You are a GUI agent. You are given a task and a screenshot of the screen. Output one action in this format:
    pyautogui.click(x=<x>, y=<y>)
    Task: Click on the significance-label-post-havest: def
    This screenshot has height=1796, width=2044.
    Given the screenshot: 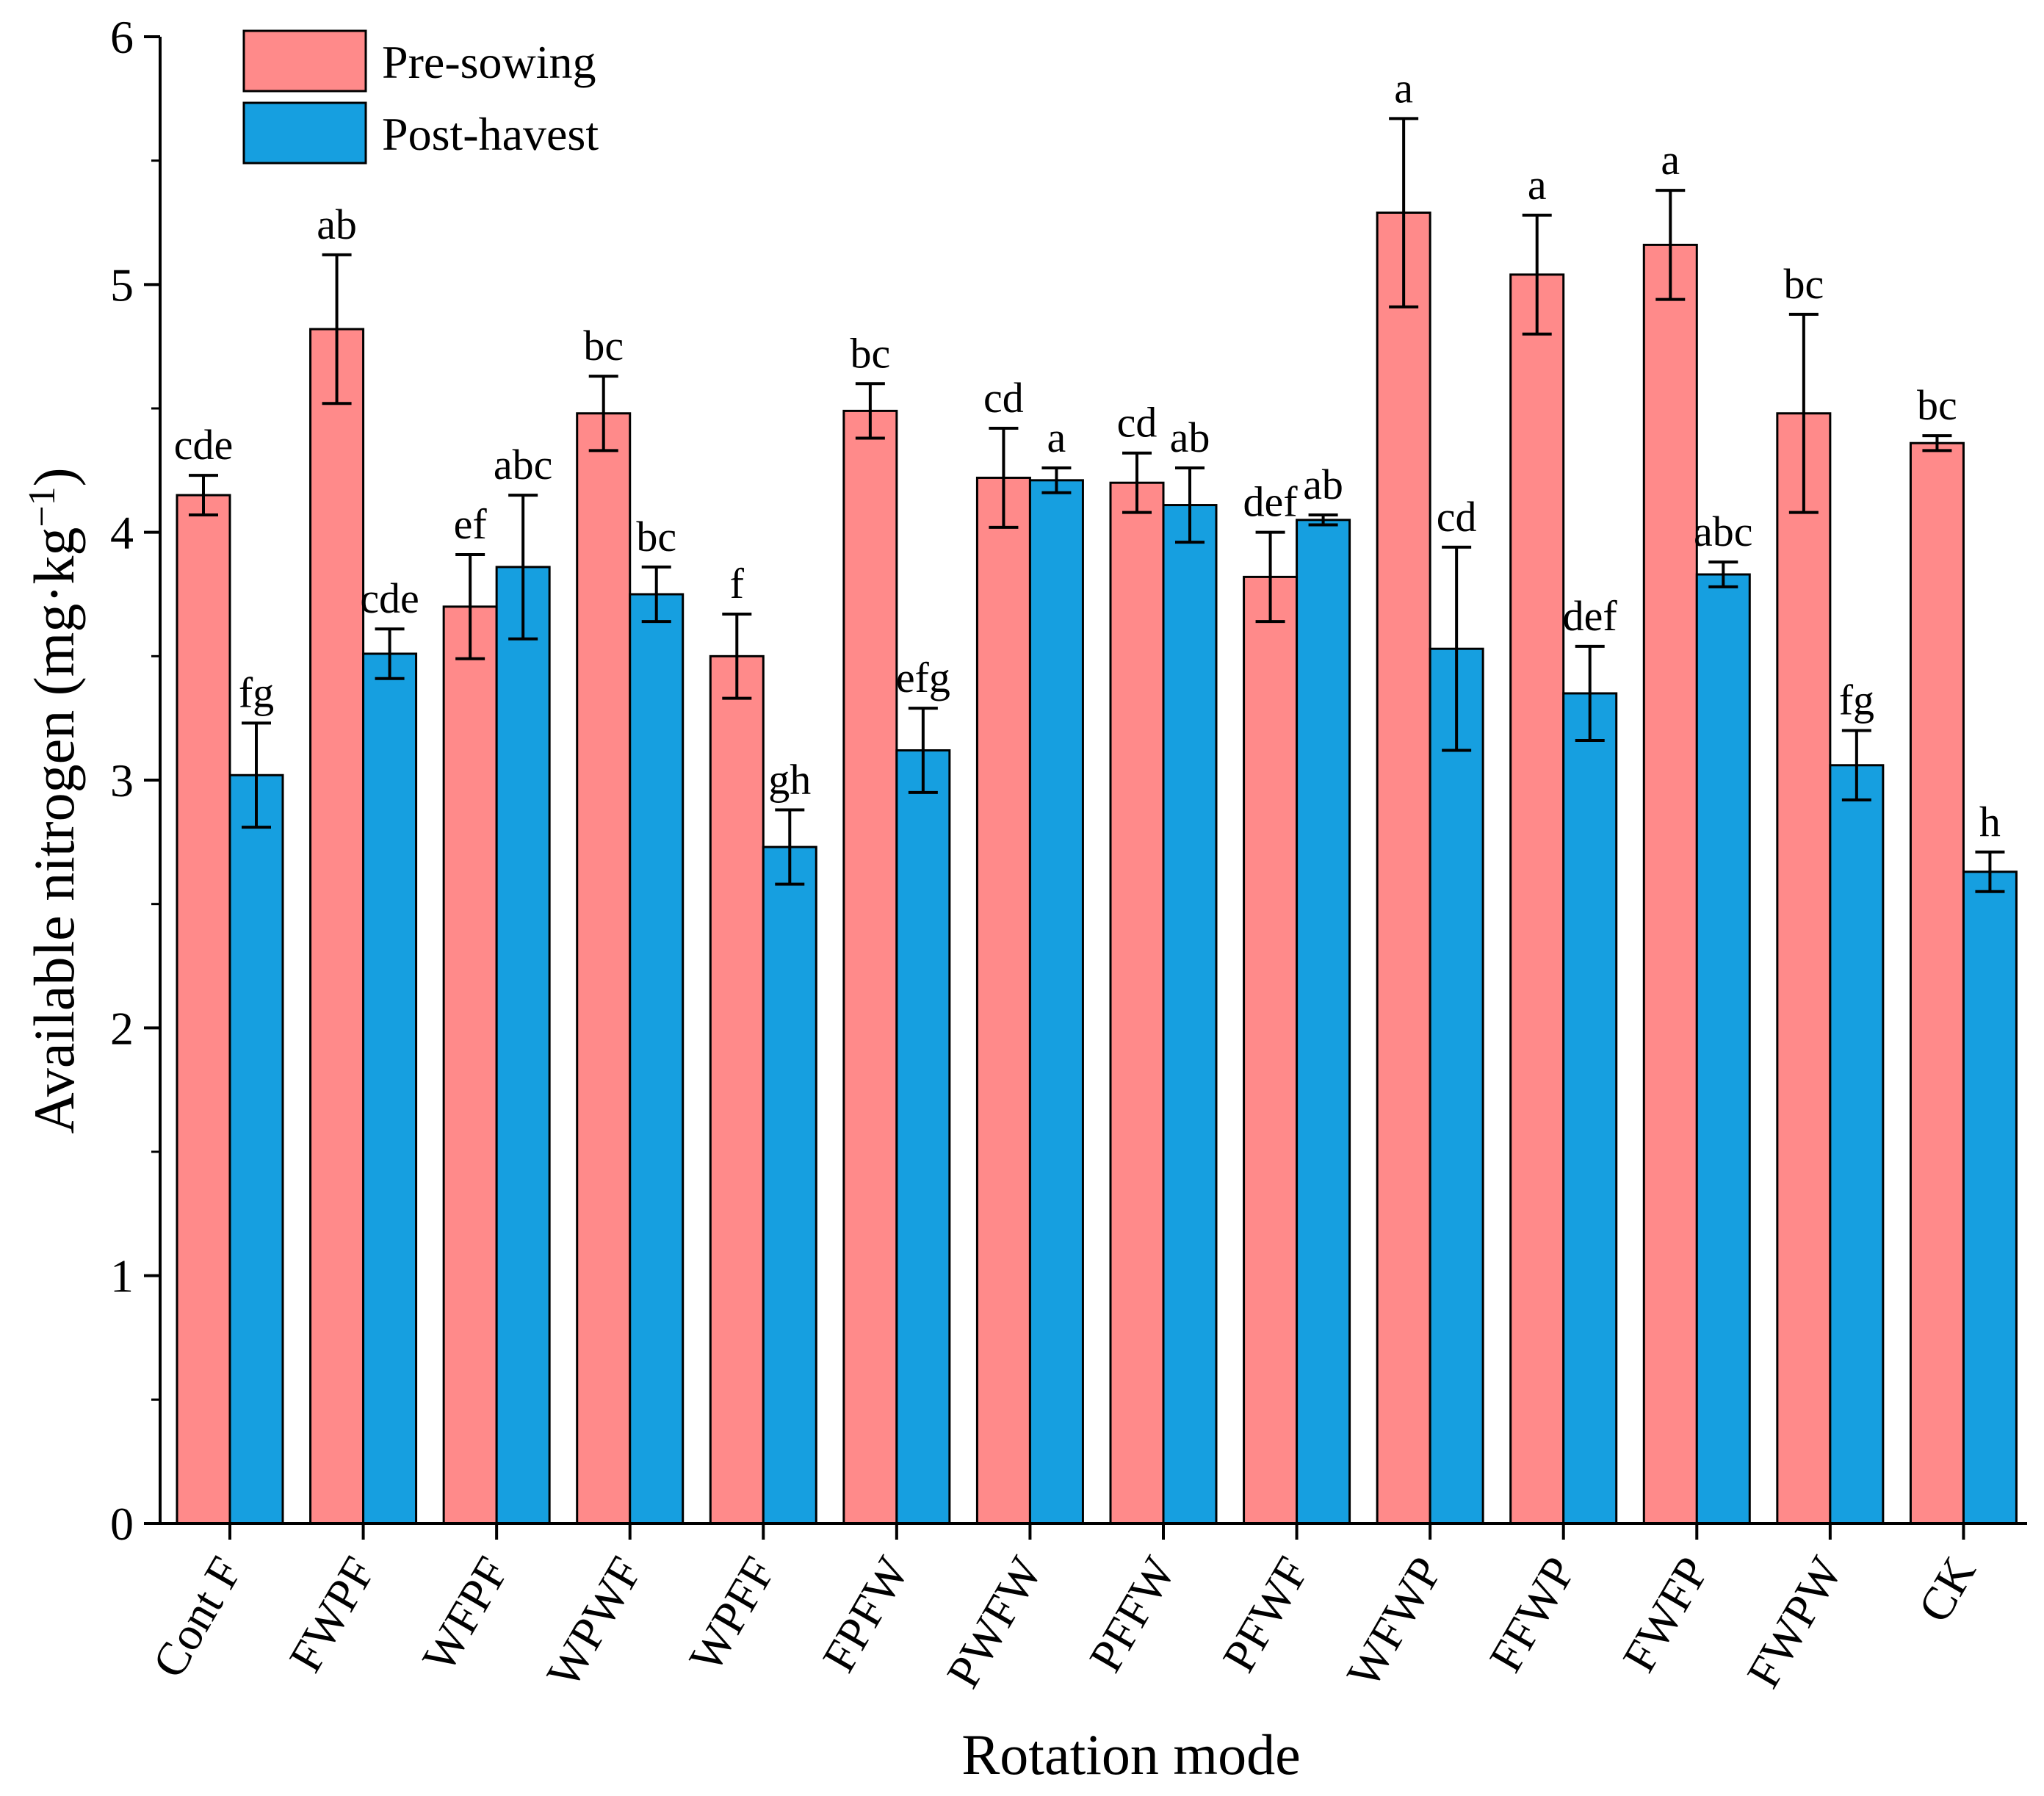 What is the action you would take?
    pyautogui.click(x=1590, y=616)
    